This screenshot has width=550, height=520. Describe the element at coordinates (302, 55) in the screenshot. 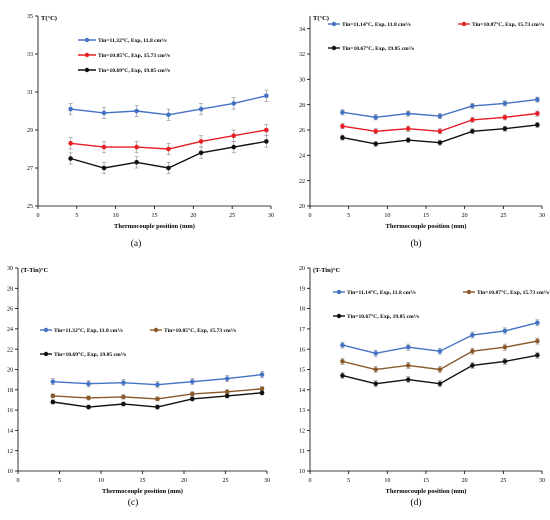

I see `y-tick-label: 32` at that location.